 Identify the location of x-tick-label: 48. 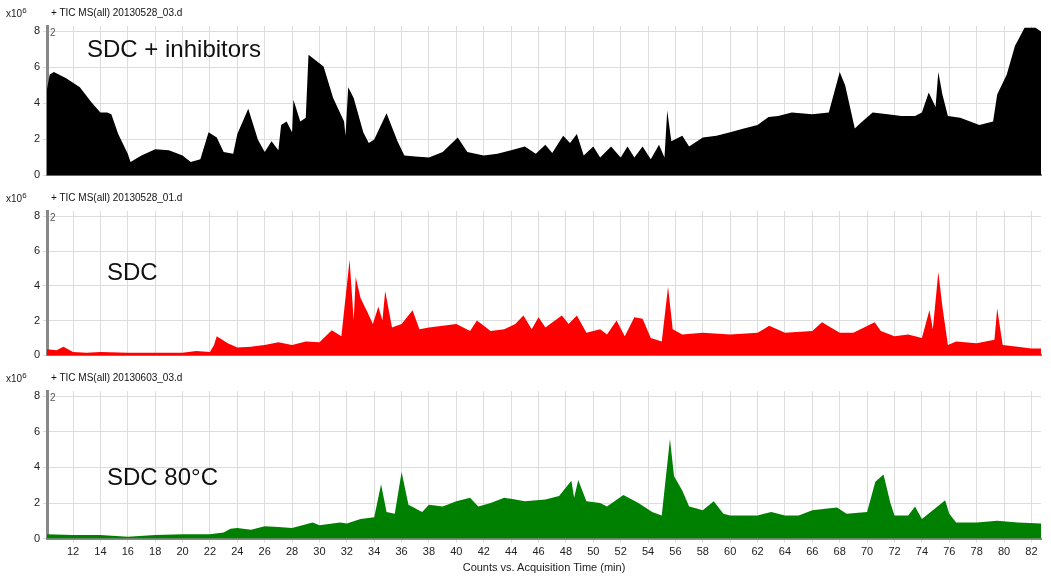
(566, 551).